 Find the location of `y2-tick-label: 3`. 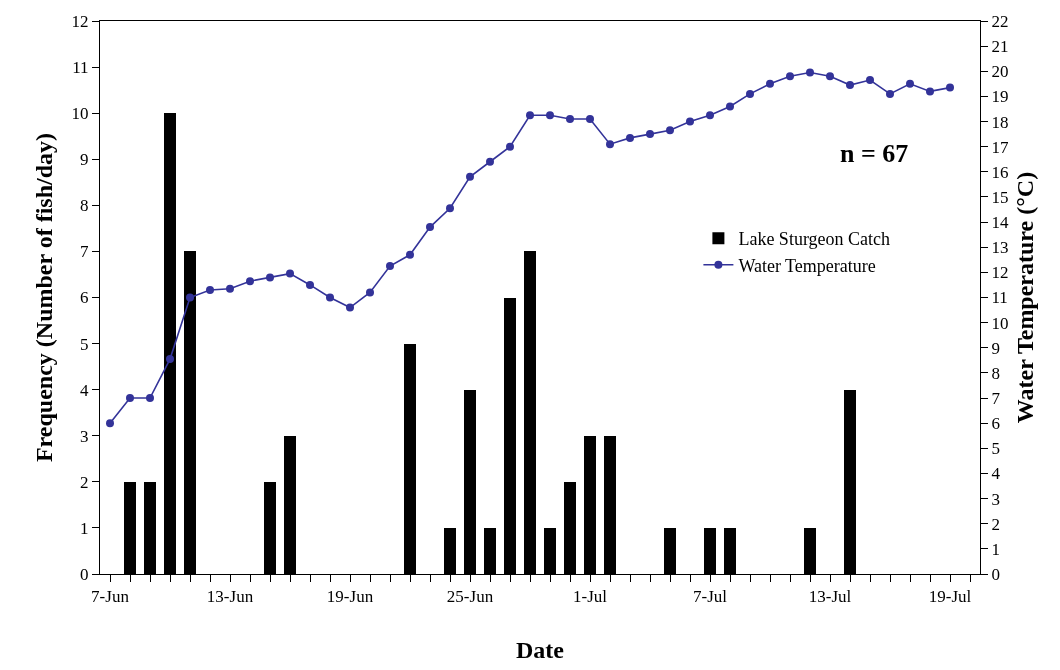

y2-tick-label: 3 is located at coordinates (995, 499).